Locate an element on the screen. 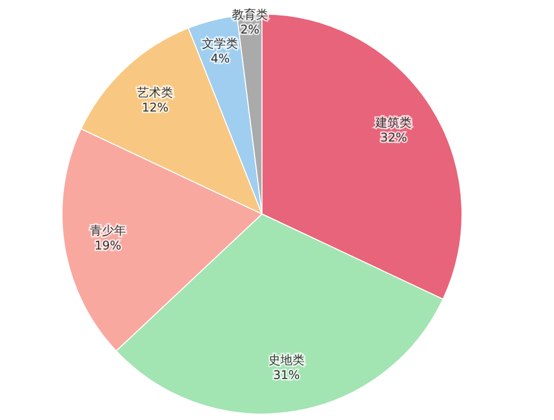 The width and height of the screenshot is (554, 420). data-label: 31% is located at coordinates (286, 375).